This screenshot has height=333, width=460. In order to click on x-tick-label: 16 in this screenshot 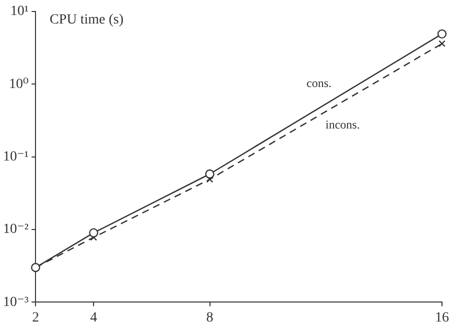, I will do `click(442, 318)`.